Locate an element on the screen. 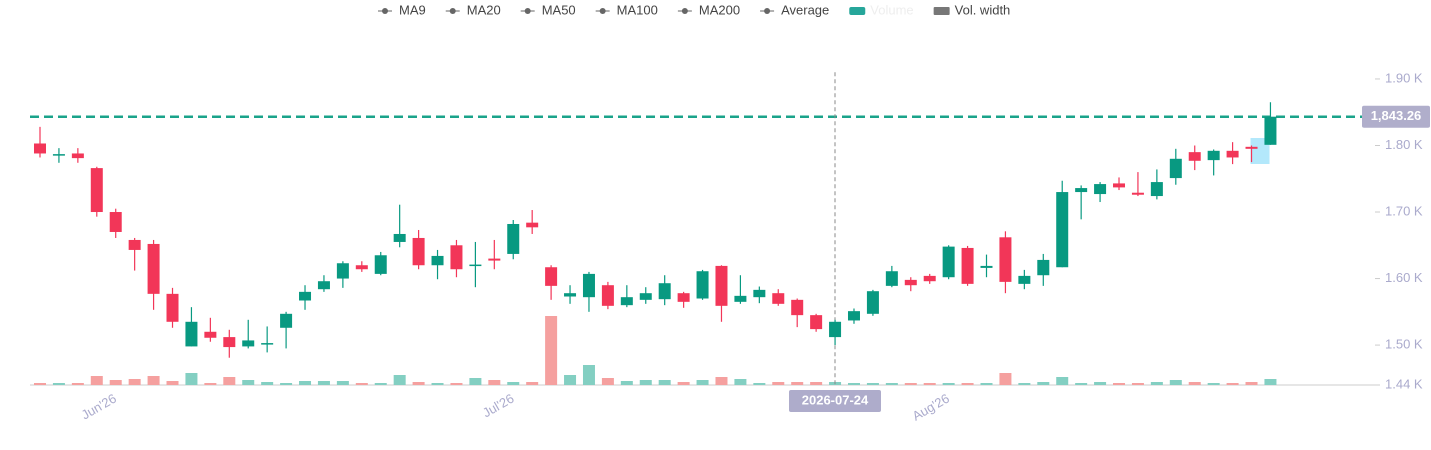 This screenshot has width=1431, height=450. x-tick-label: Aug'26 is located at coordinates (931, 407).